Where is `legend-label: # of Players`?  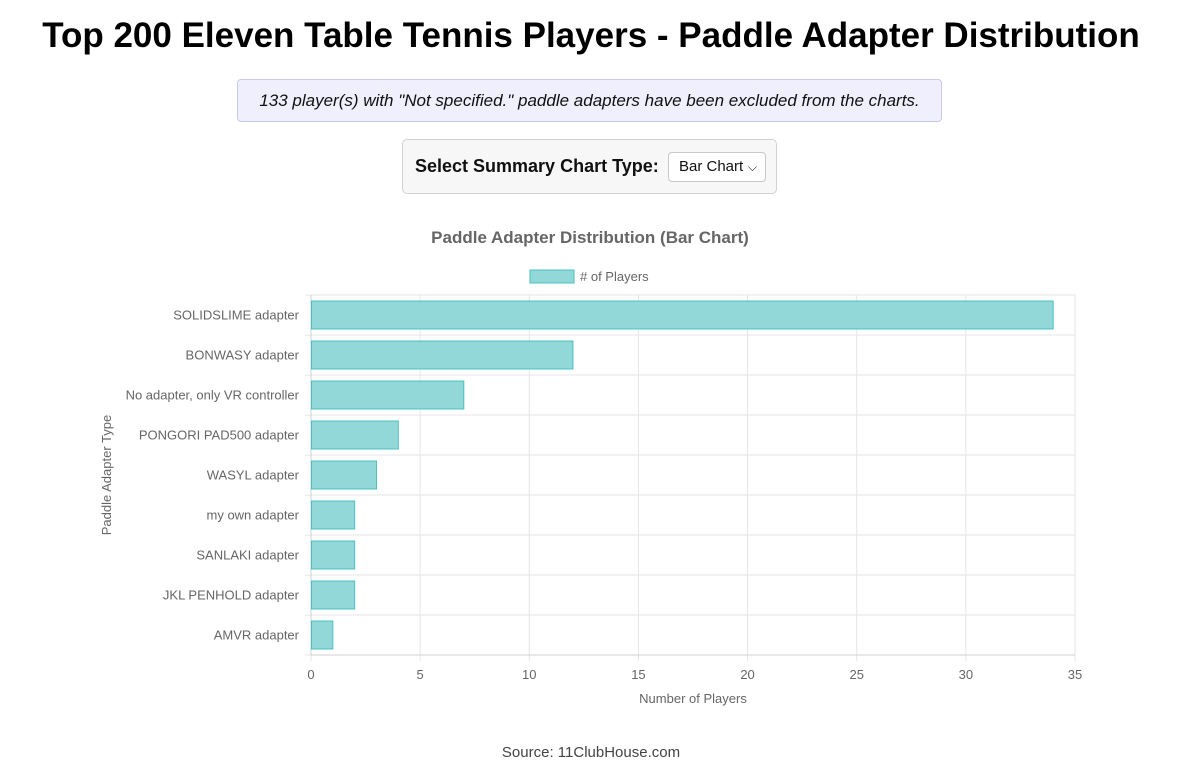 legend-label: # of Players is located at coordinates (614, 276).